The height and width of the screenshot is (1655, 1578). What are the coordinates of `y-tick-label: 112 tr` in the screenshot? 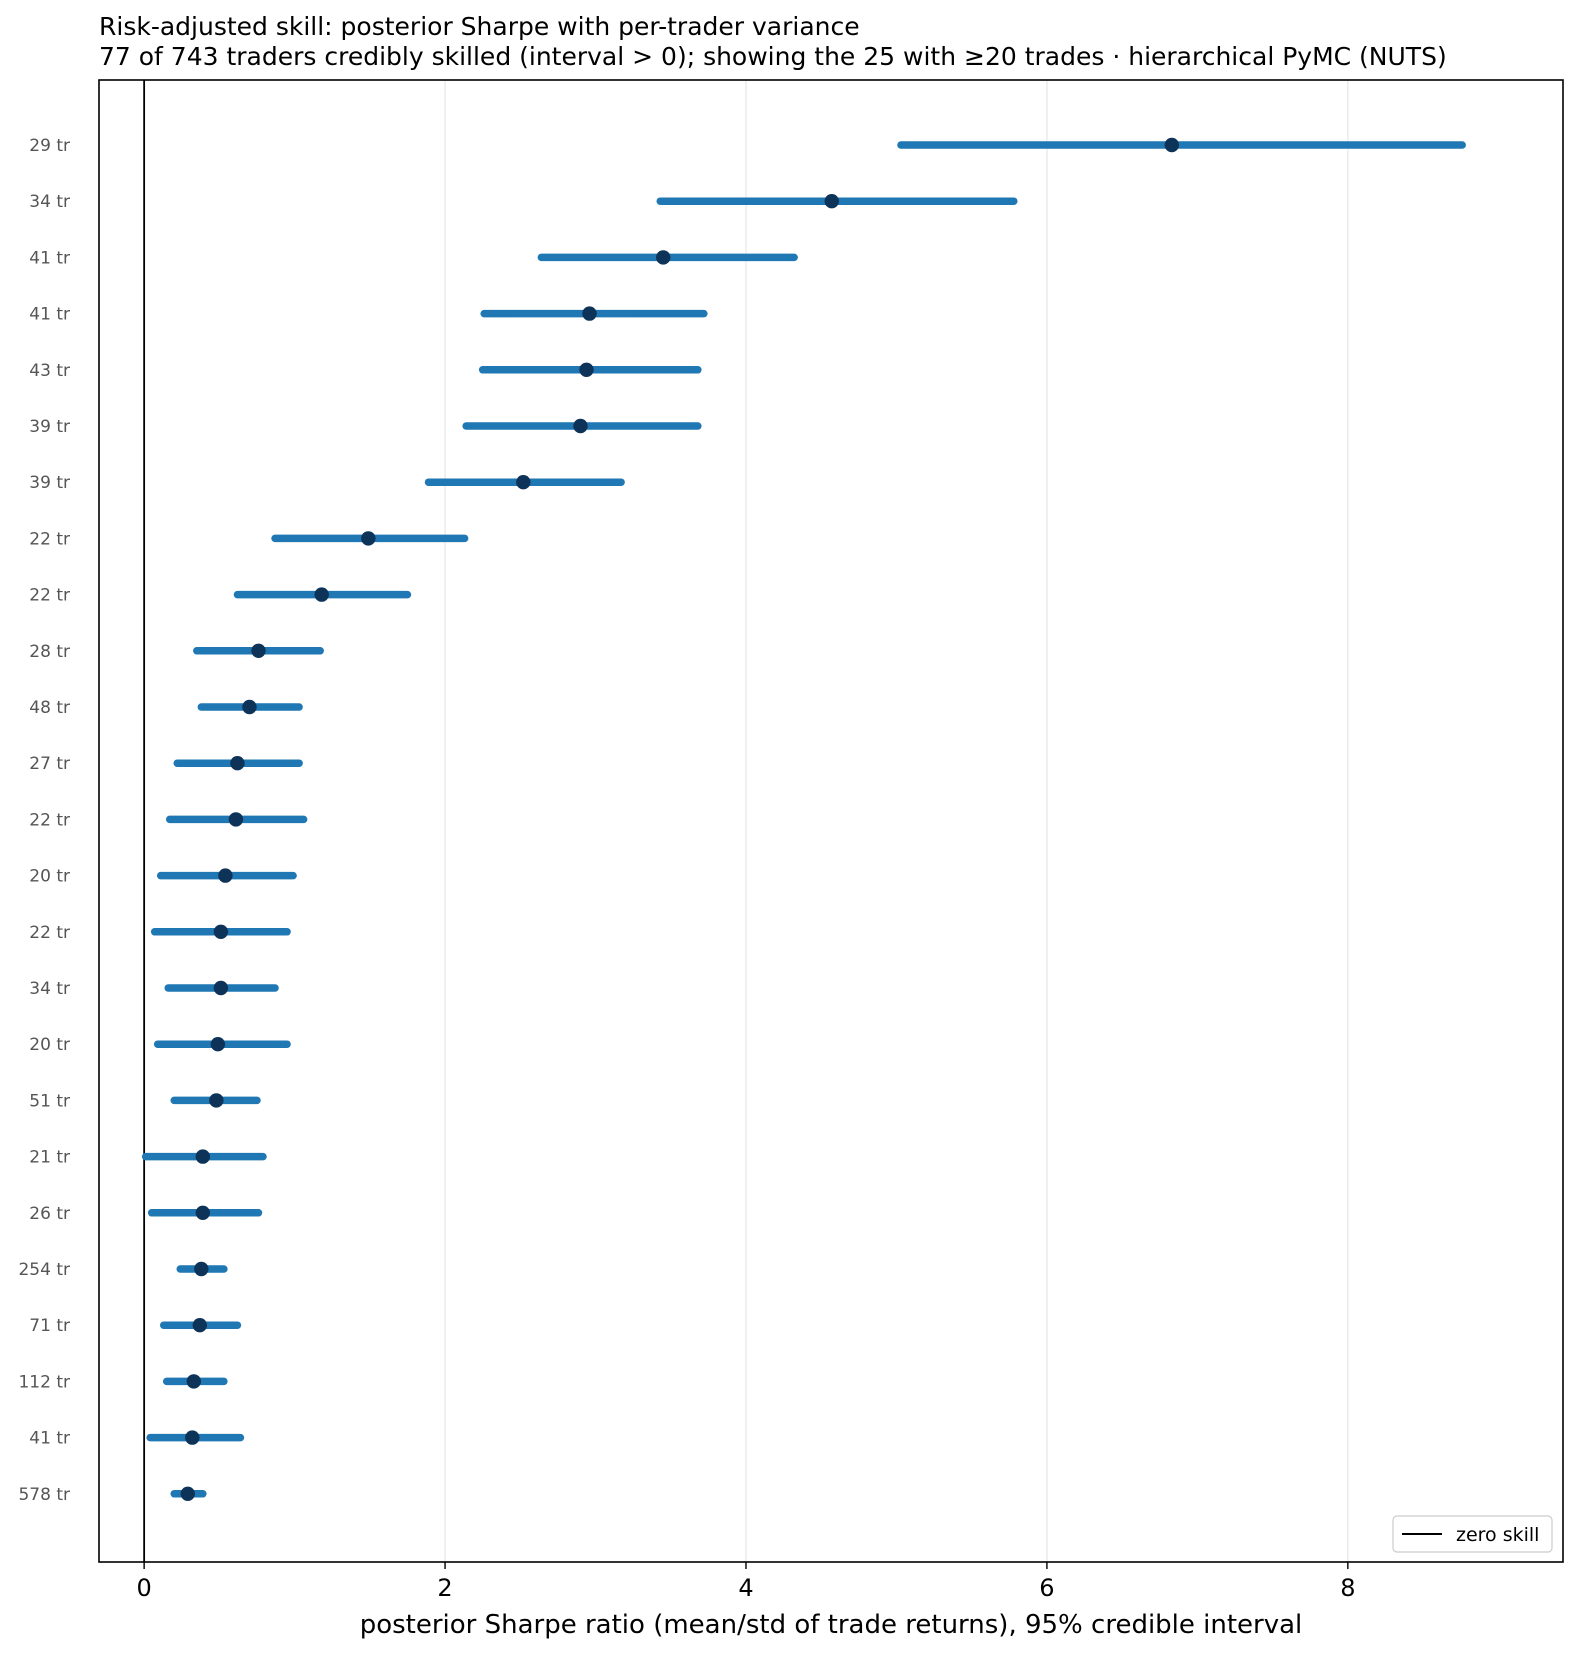 It's located at (44, 1382).